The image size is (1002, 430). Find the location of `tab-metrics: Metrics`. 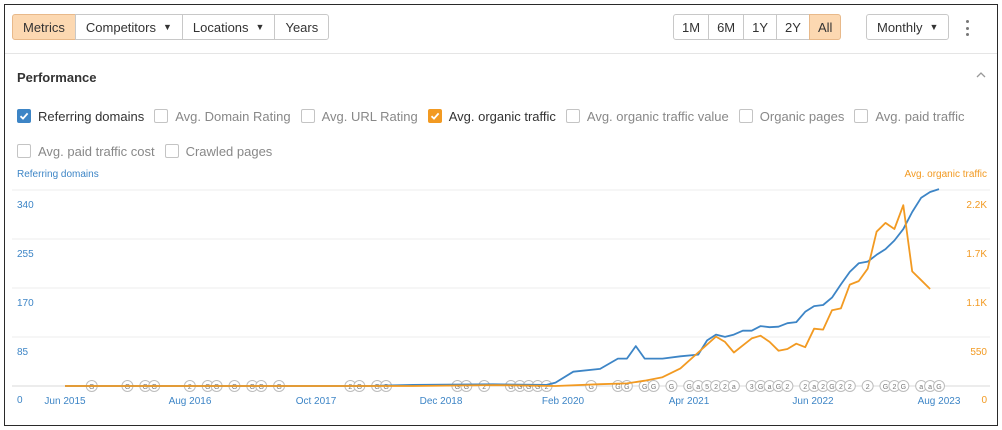

tab-metrics: Metrics is located at coordinates (44, 27).